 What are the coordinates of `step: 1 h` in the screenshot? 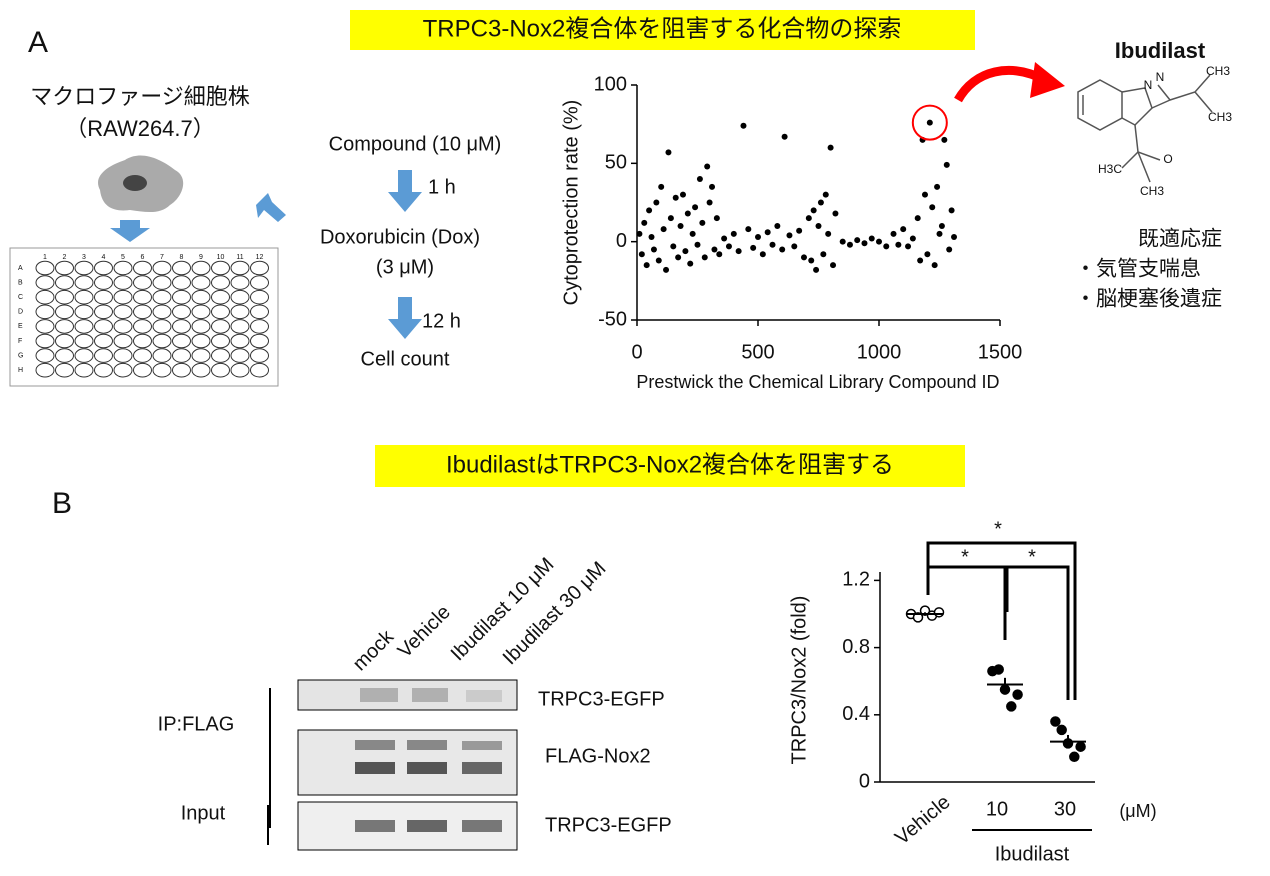 It's located at (442, 187).